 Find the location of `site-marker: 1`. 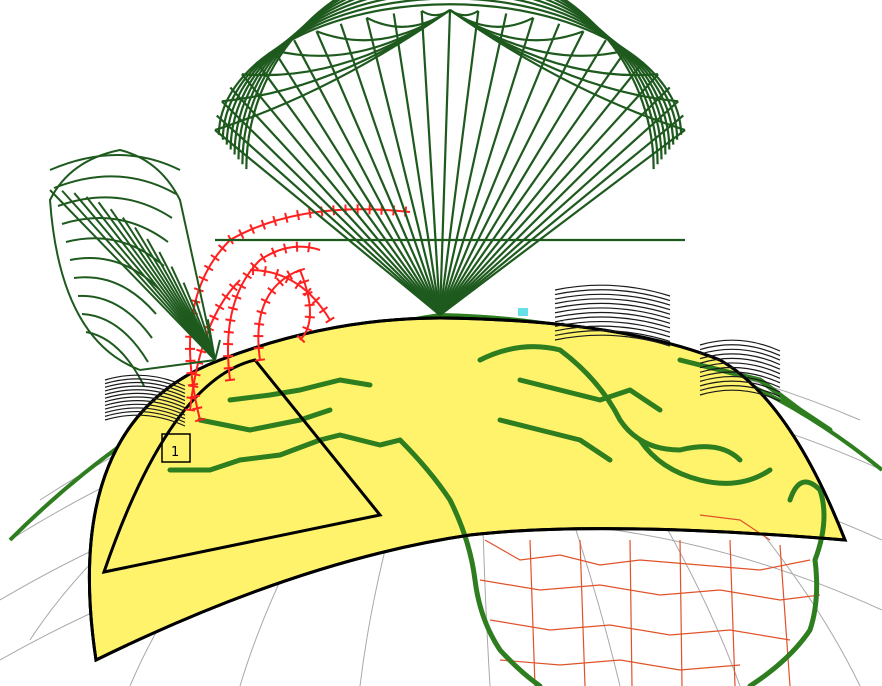

site-marker: 1 is located at coordinates (176, 448).